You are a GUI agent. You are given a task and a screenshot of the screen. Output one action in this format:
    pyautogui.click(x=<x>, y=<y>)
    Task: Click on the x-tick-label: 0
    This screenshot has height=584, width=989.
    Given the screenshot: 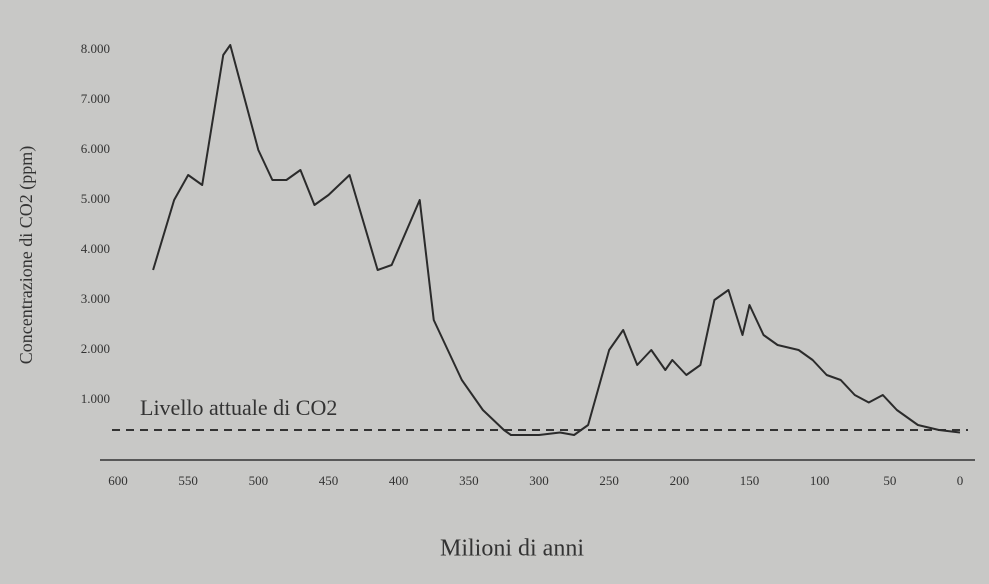 What is the action you would take?
    pyautogui.click(x=960, y=480)
    